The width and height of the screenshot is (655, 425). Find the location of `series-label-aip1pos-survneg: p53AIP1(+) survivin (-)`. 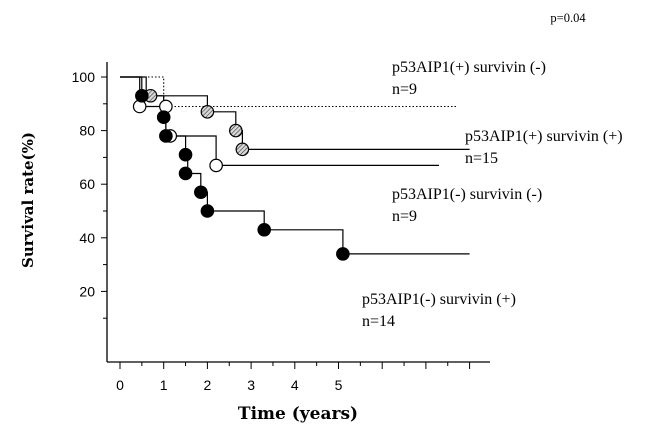

series-label-aip1pos-survneg: p53AIP1(+) survivin (-) is located at coordinates (469, 67).